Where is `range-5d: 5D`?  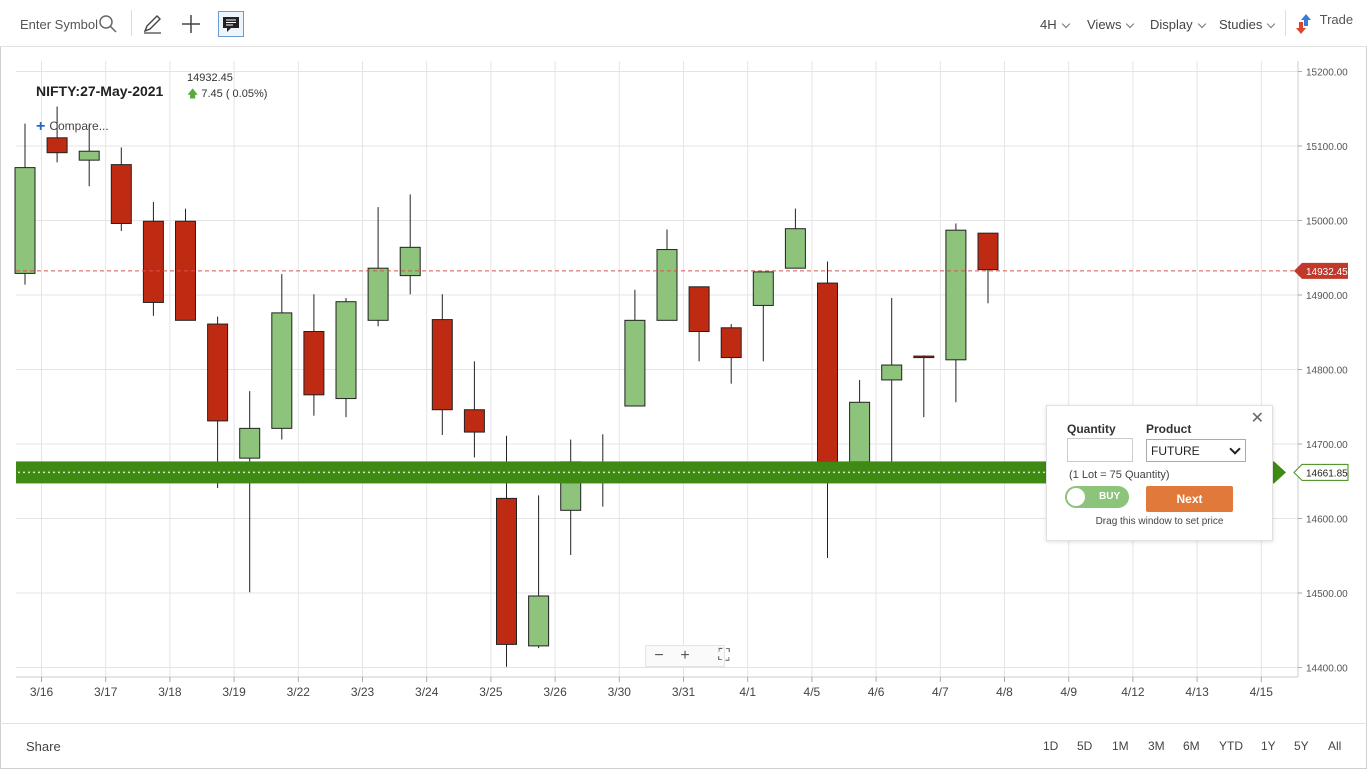
range-5d: 5D is located at coordinates (1085, 746).